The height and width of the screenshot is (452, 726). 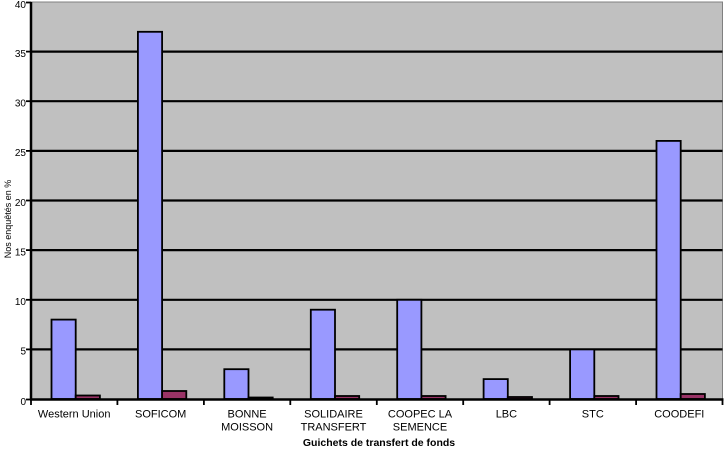 What do you see at coordinates (21, 54) in the screenshot?
I see `svg-text: 35` at bounding box center [21, 54].